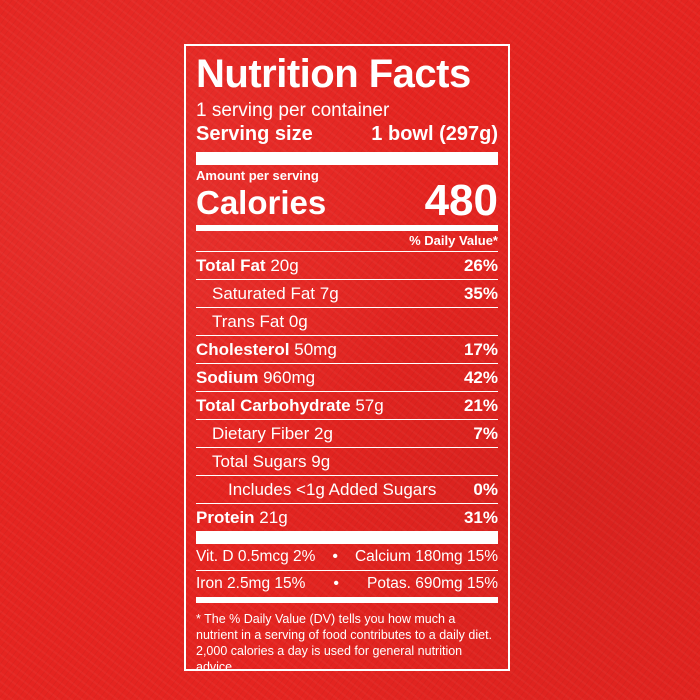 This screenshot has height=700, width=700. What do you see at coordinates (273, 517) in the screenshot?
I see `nutrient-amount: 21g` at bounding box center [273, 517].